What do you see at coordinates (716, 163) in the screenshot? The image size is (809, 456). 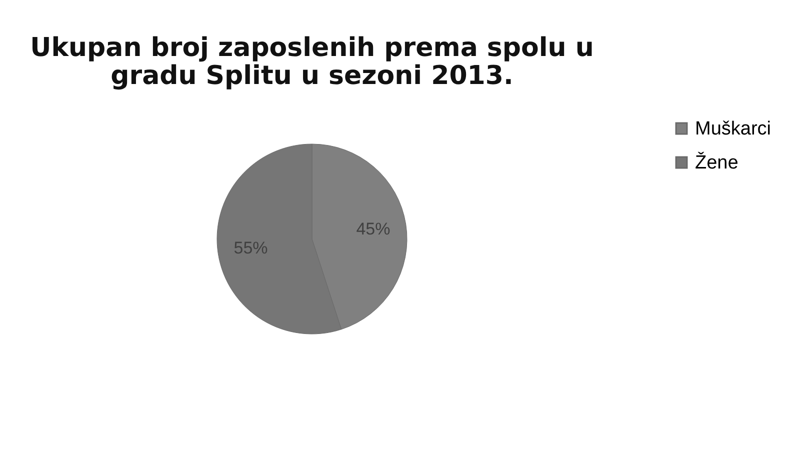 I see `legend-label: Žene` at bounding box center [716, 163].